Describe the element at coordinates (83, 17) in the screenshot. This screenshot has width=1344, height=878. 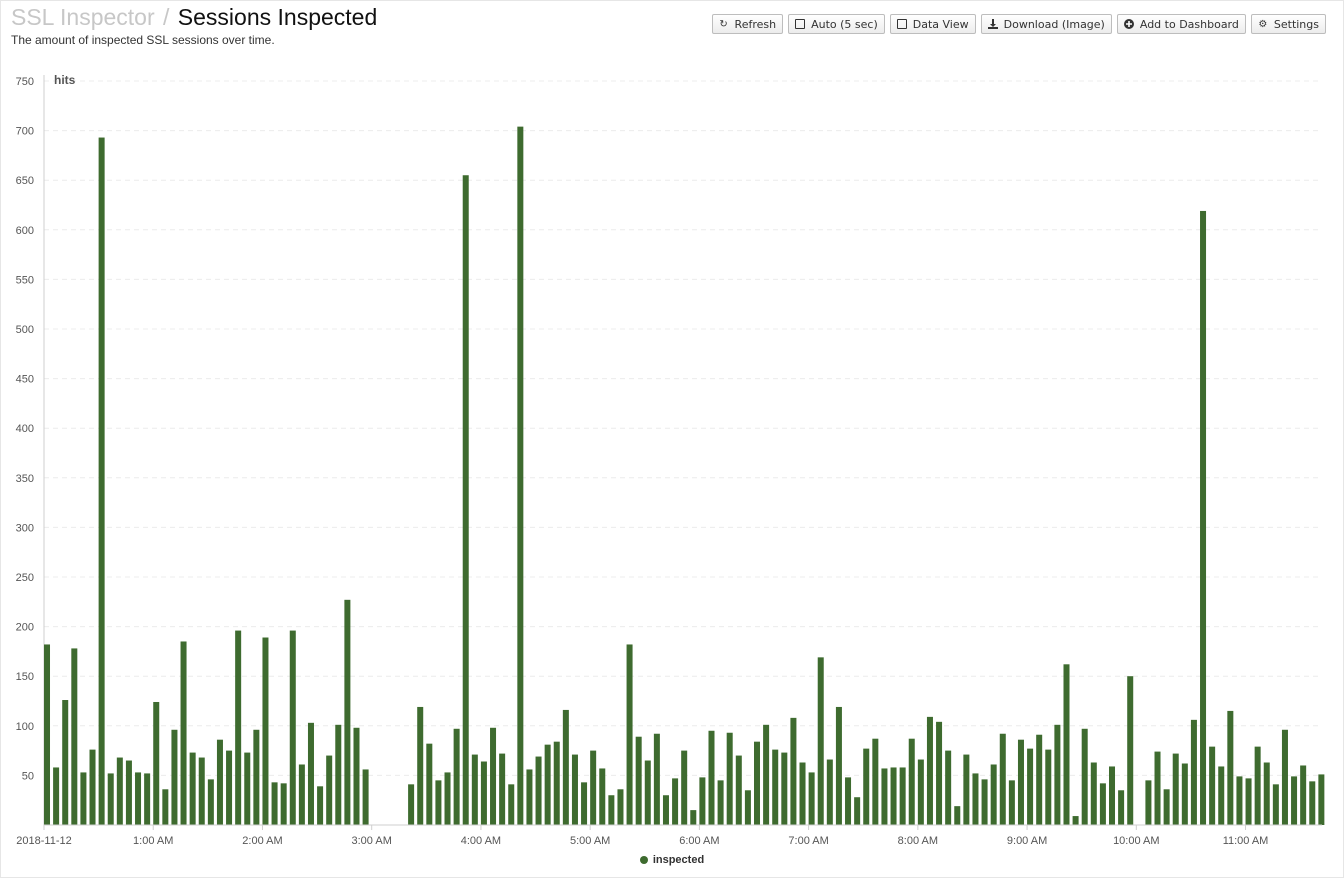
I see `breadcrumb-parent: SSL Inspector` at that location.